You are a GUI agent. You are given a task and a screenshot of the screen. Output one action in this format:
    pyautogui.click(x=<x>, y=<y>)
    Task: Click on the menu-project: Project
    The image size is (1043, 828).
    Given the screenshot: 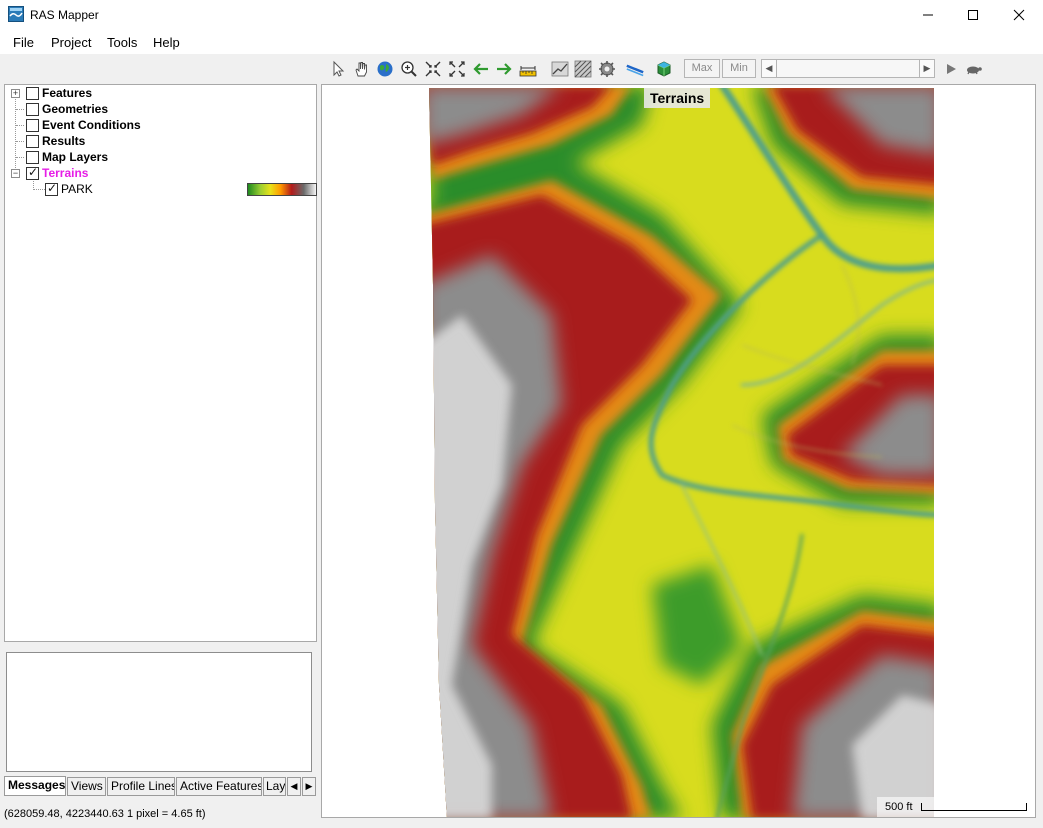 What is the action you would take?
    pyautogui.click(x=71, y=42)
    